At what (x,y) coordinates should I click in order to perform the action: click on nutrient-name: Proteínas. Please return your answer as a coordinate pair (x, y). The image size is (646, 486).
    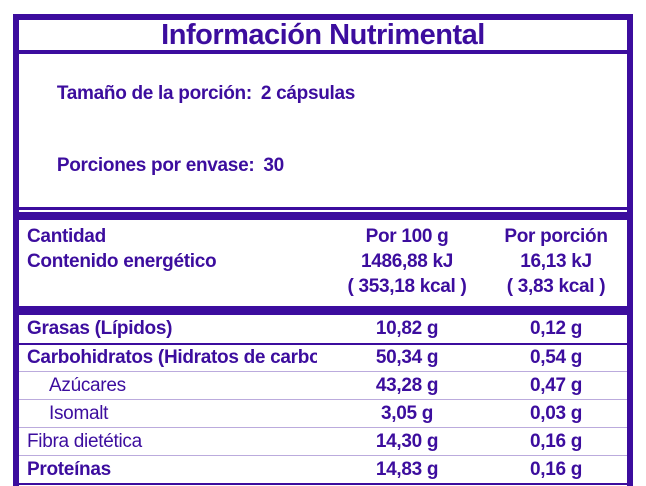
    Looking at the image, I should click on (69, 469).